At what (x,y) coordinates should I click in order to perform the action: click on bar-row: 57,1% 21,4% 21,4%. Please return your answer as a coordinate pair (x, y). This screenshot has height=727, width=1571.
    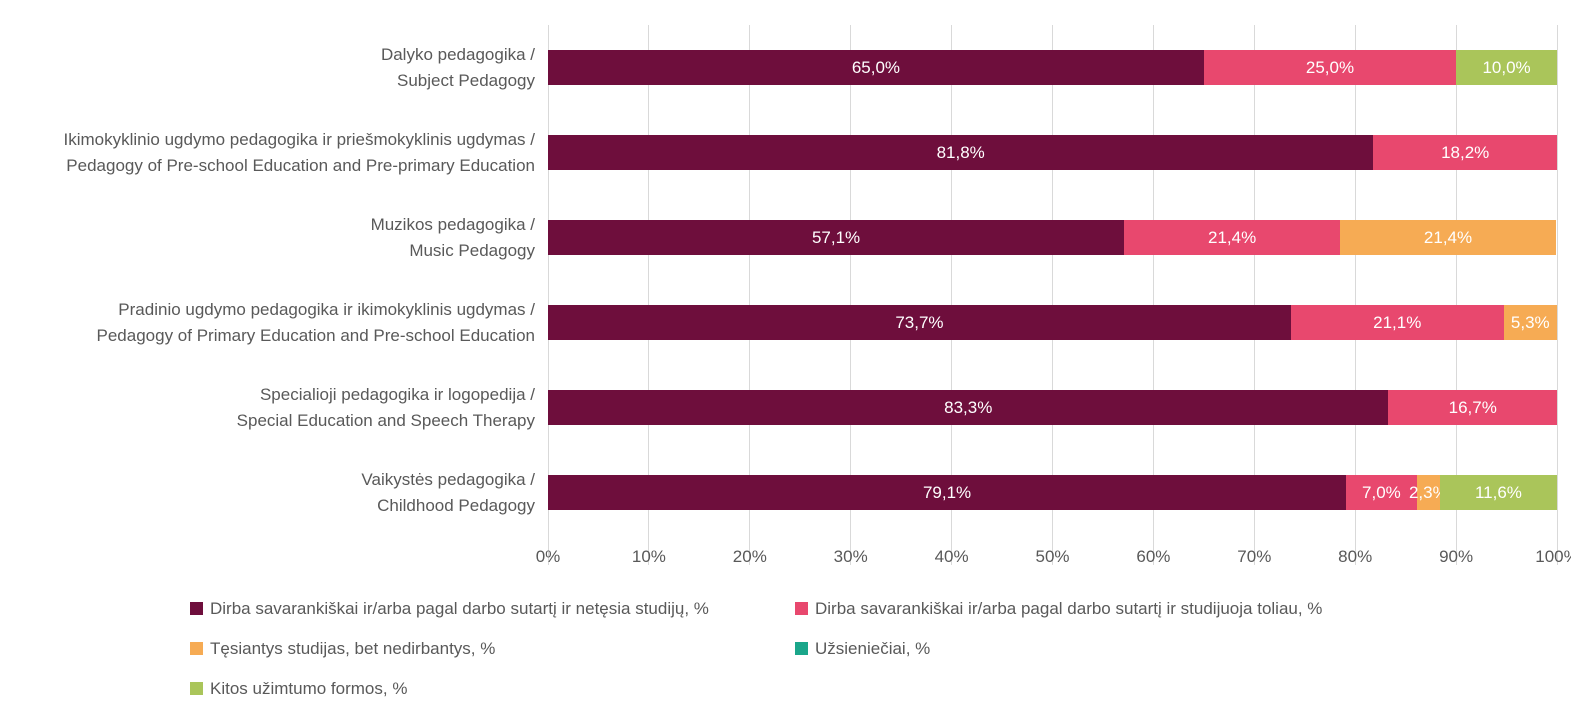
    Looking at the image, I should click on (1052, 237).